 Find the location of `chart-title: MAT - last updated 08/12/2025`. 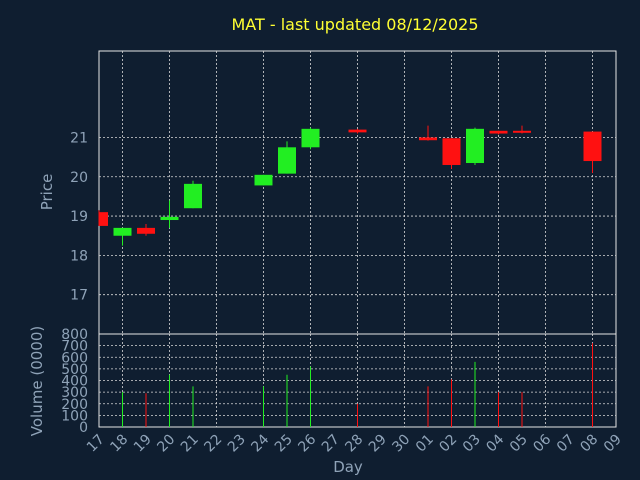

chart-title: MAT - last updated 08/12/2025 is located at coordinates (354, 24).